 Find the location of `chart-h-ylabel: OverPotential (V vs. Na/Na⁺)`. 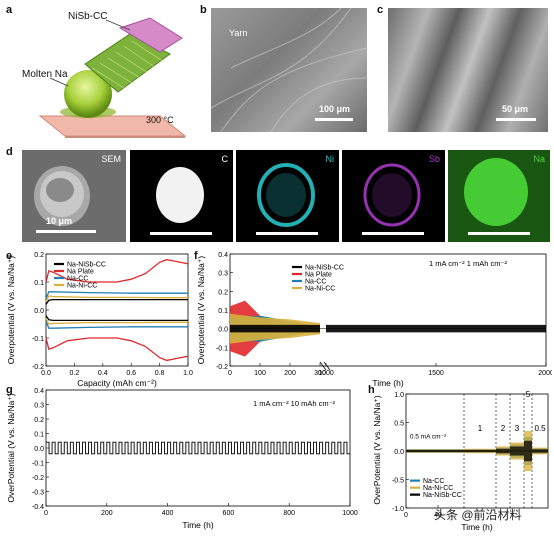

chart-h-ylabel: OverPotential (V vs. Na/Na⁺) is located at coordinates (377, 450).